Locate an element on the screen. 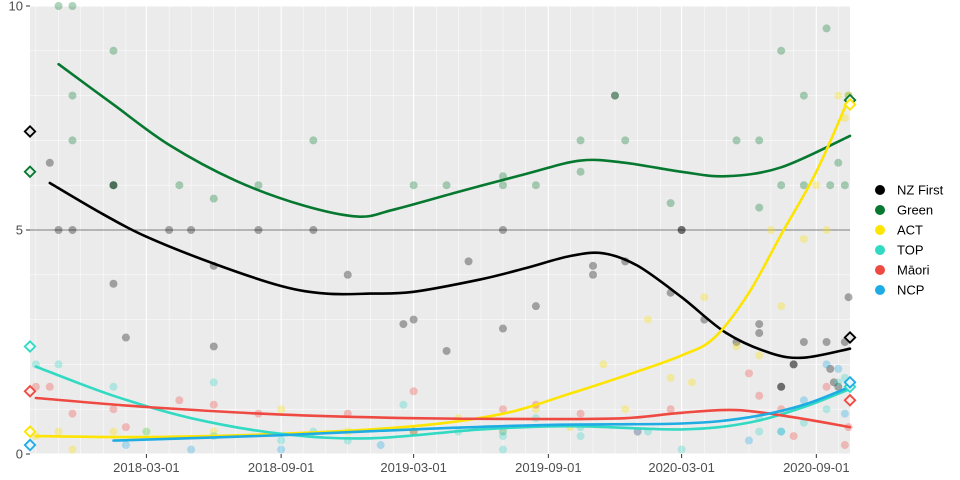 The image size is (960, 480). x-tick-label: 2019-09-01 is located at coordinates (548, 467).